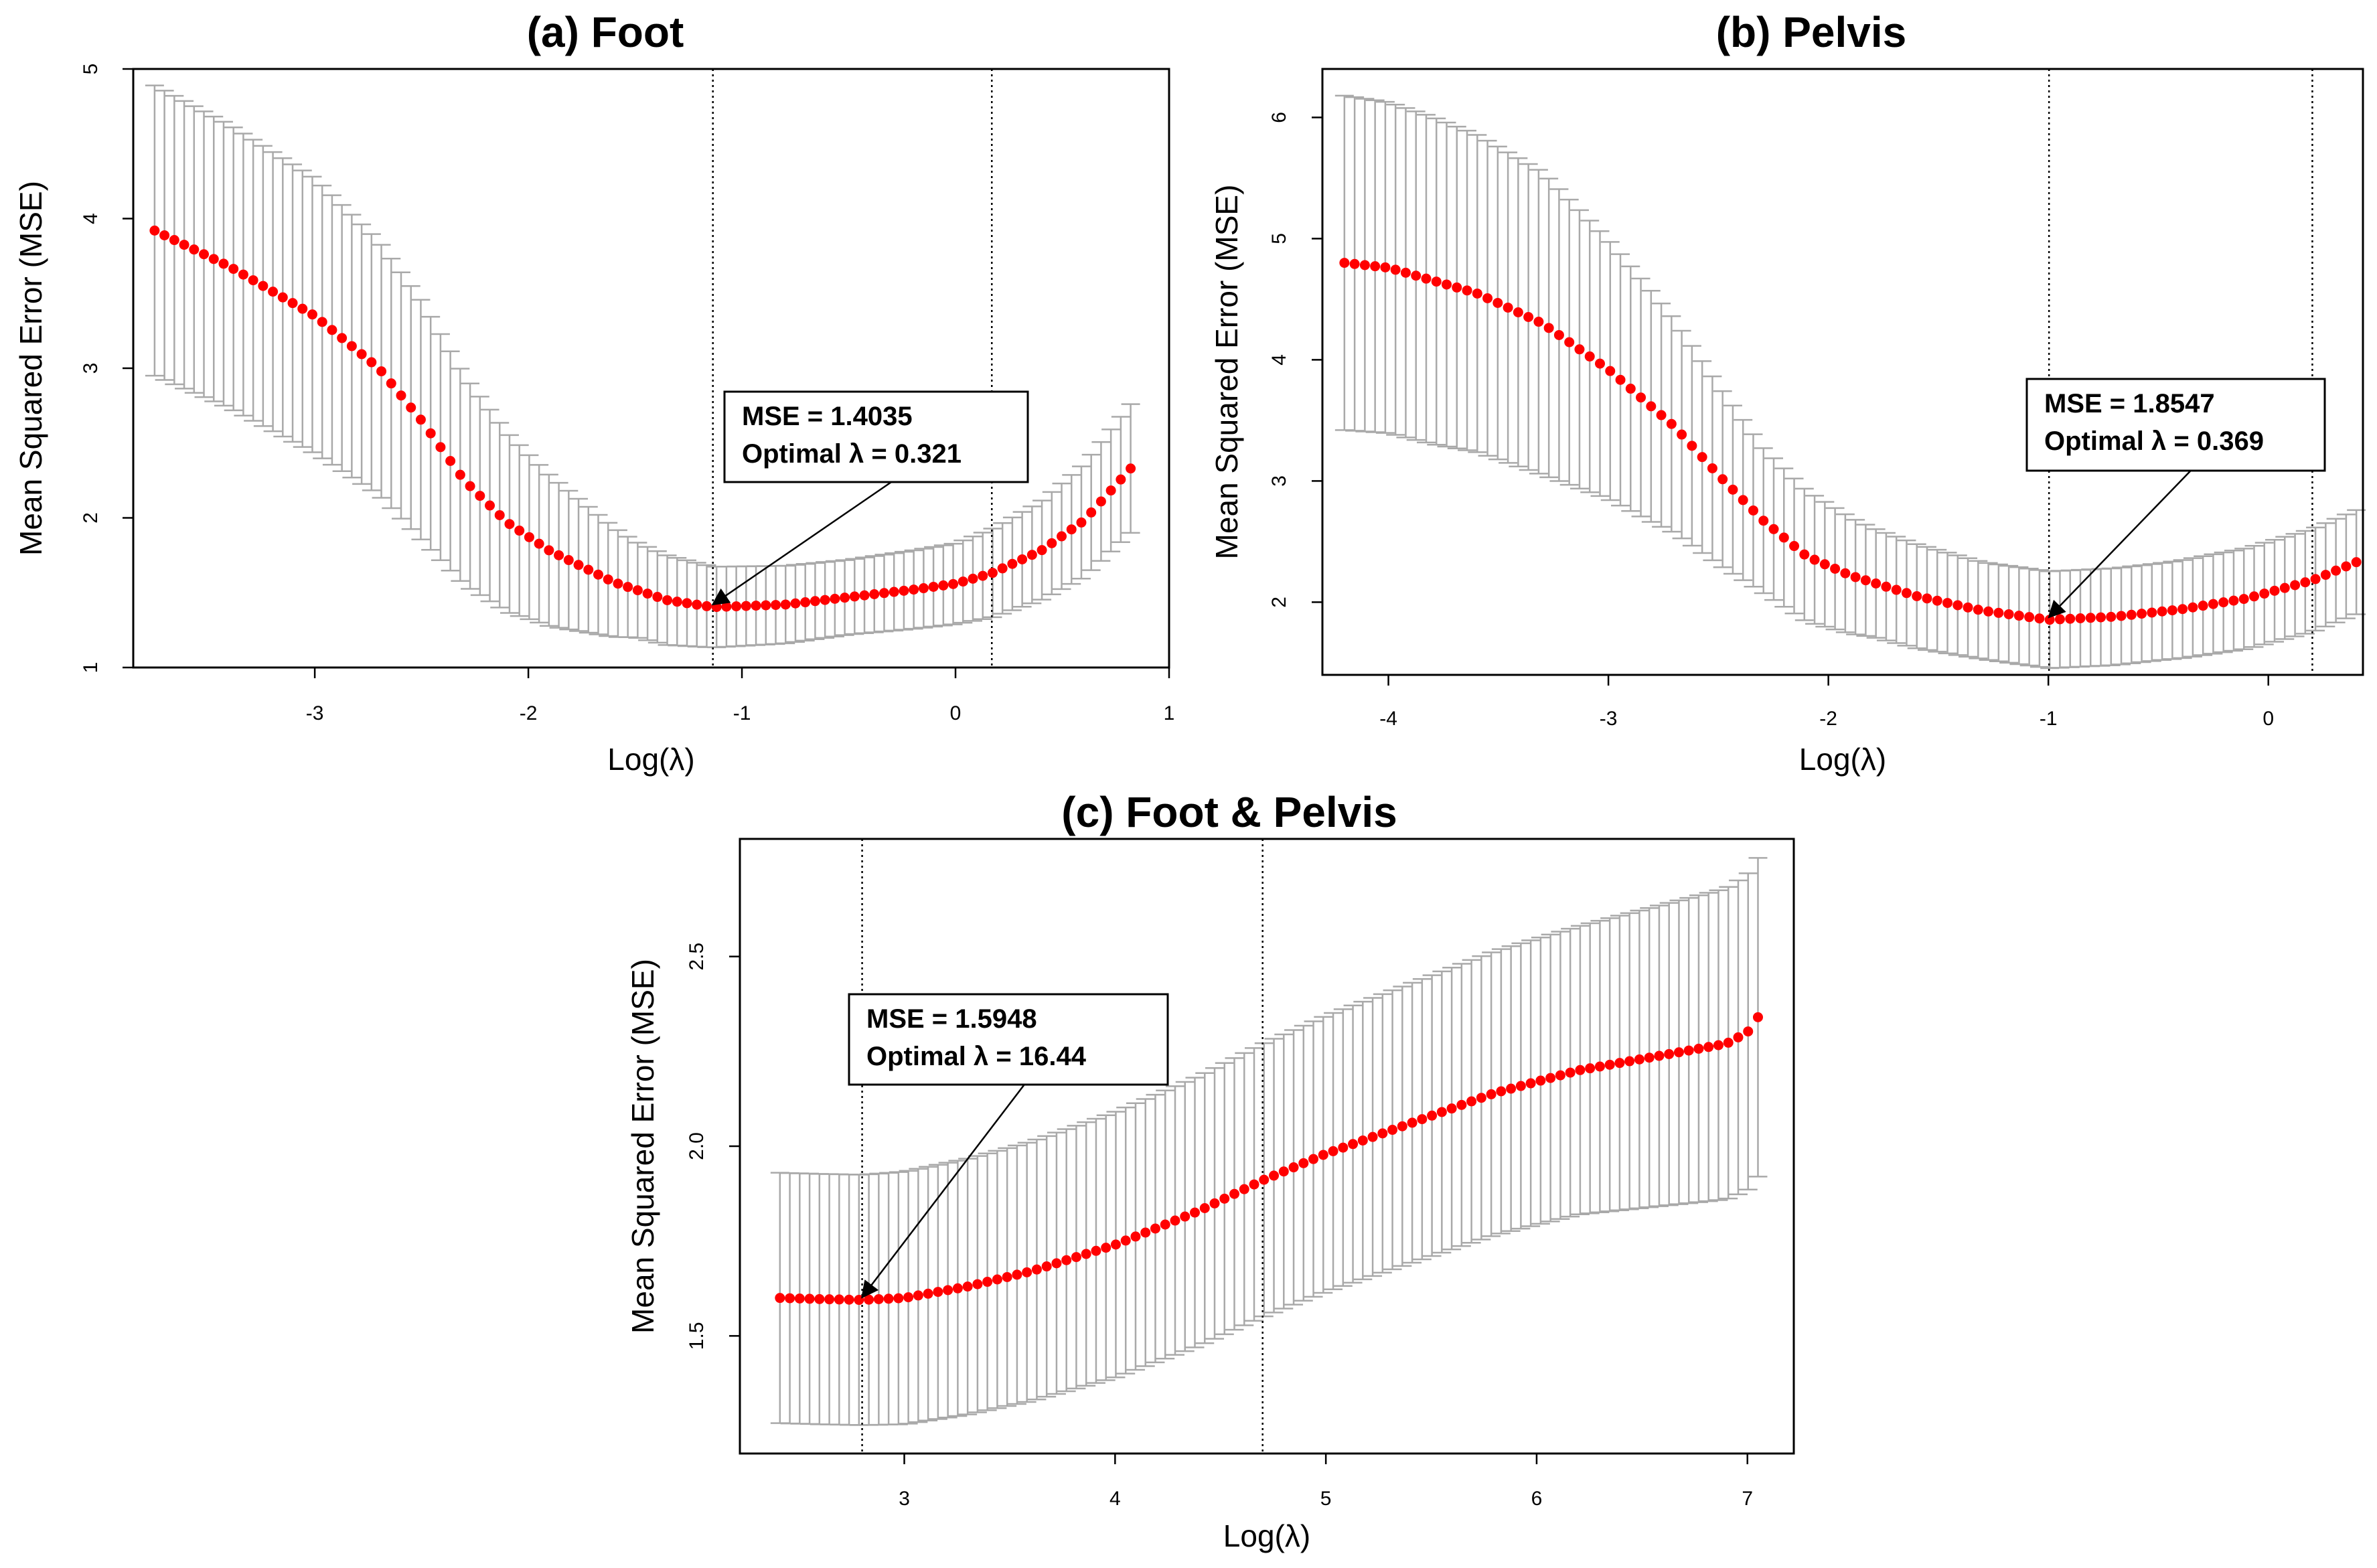 The image size is (2377, 1568). What do you see at coordinates (904, 1499) in the screenshot?
I see `x-tick-label: 3` at bounding box center [904, 1499].